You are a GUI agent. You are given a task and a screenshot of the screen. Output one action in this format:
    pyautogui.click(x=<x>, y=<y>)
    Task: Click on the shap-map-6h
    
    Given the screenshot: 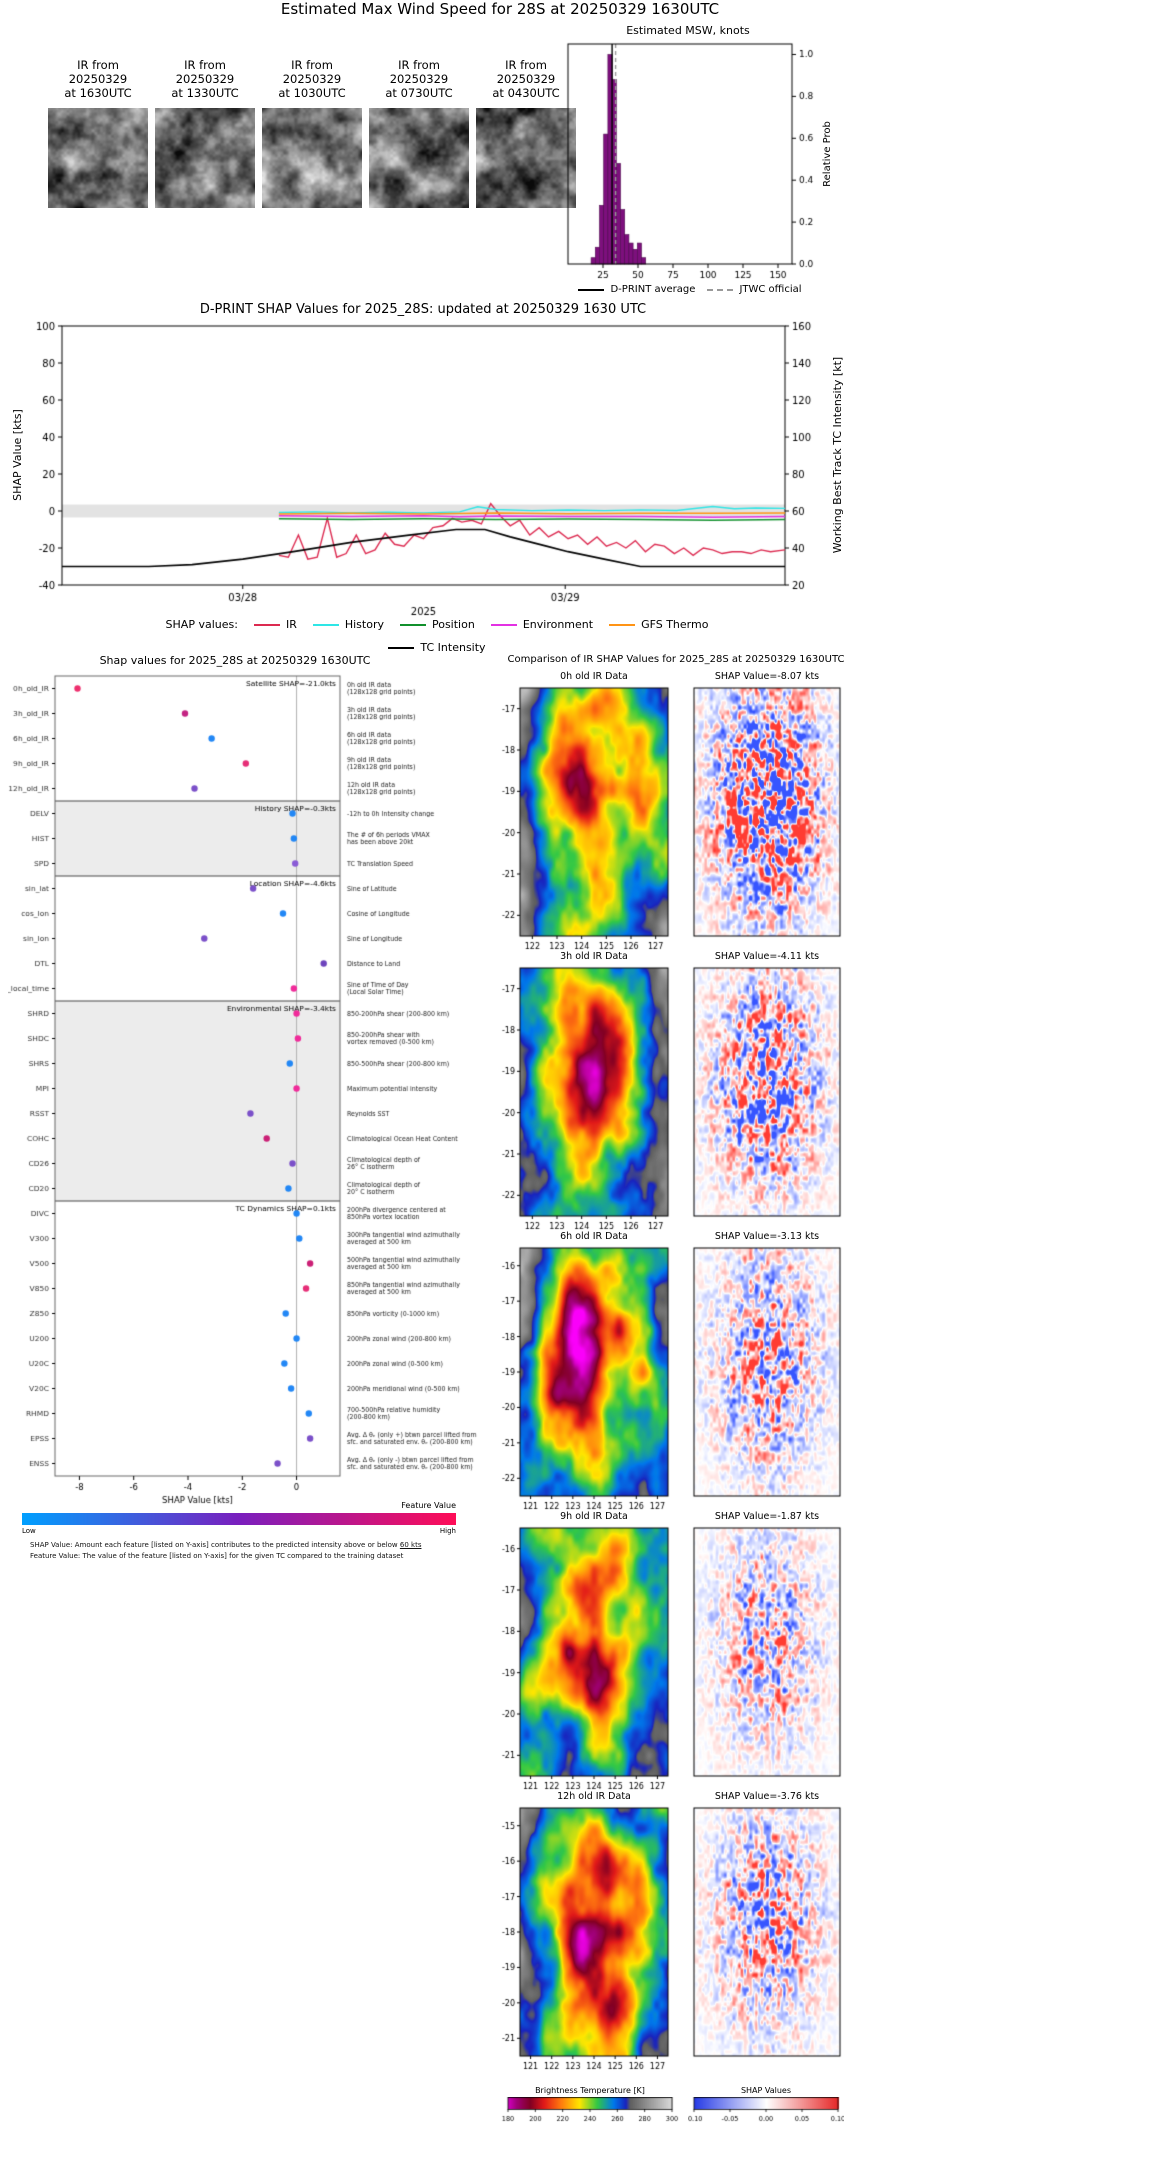 What is the action you would take?
    pyautogui.click(x=767, y=1380)
    